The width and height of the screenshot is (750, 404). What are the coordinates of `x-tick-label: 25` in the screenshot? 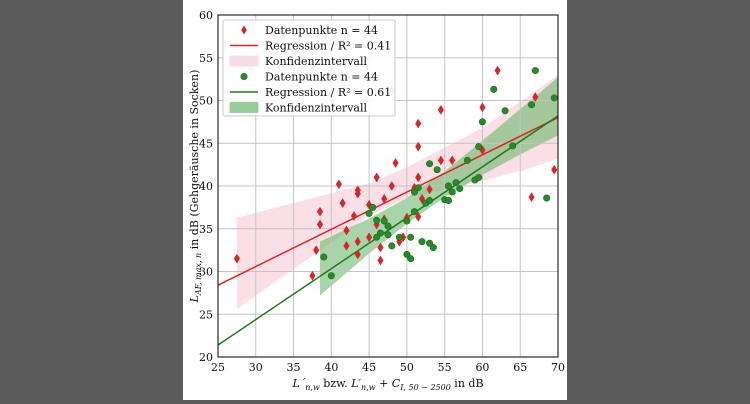 It's located at (218, 367).